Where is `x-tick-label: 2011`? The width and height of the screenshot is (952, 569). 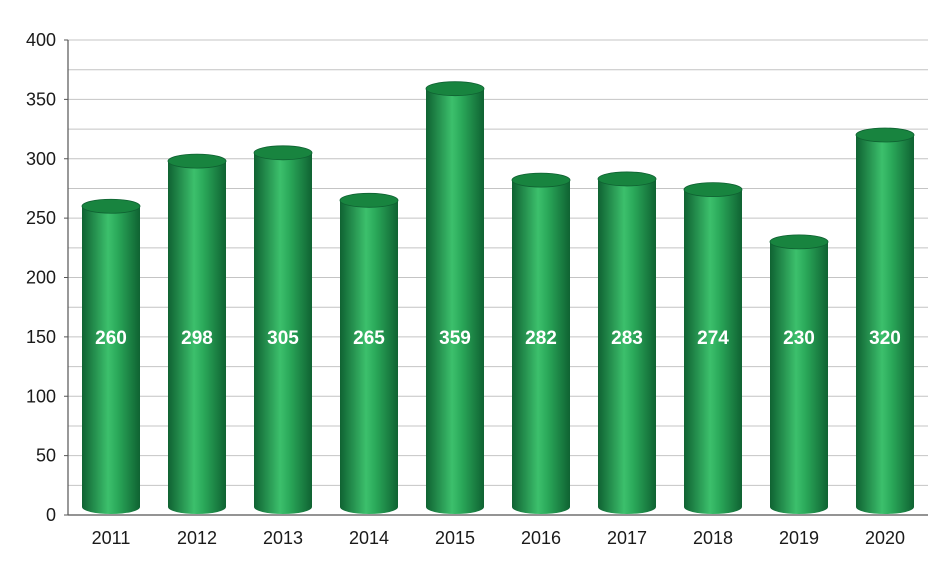 x-tick-label: 2011 is located at coordinates (111, 538).